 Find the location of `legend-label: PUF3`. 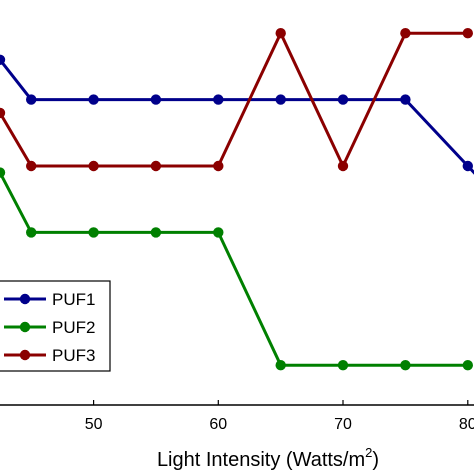

legend-label: PUF3 is located at coordinates (73, 355).